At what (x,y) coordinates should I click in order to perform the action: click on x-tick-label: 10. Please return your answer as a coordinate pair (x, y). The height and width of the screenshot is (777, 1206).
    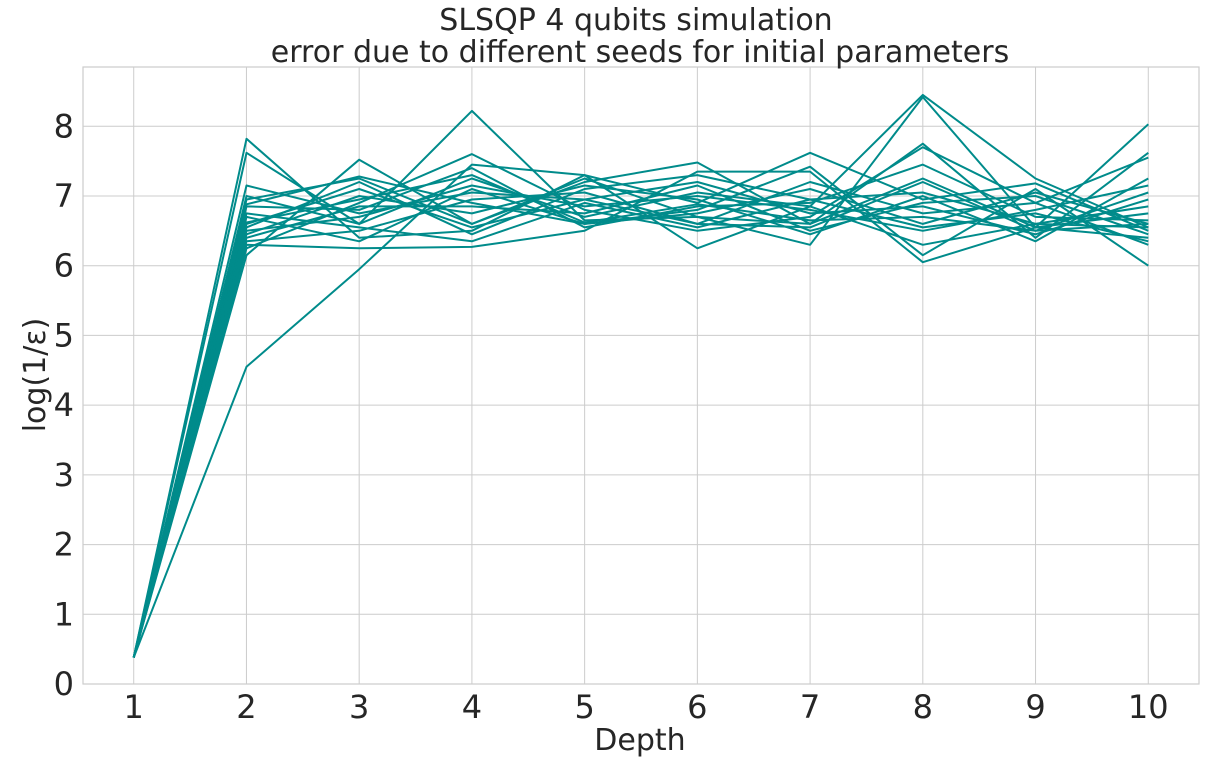
    Looking at the image, I should click on (1148, 707).